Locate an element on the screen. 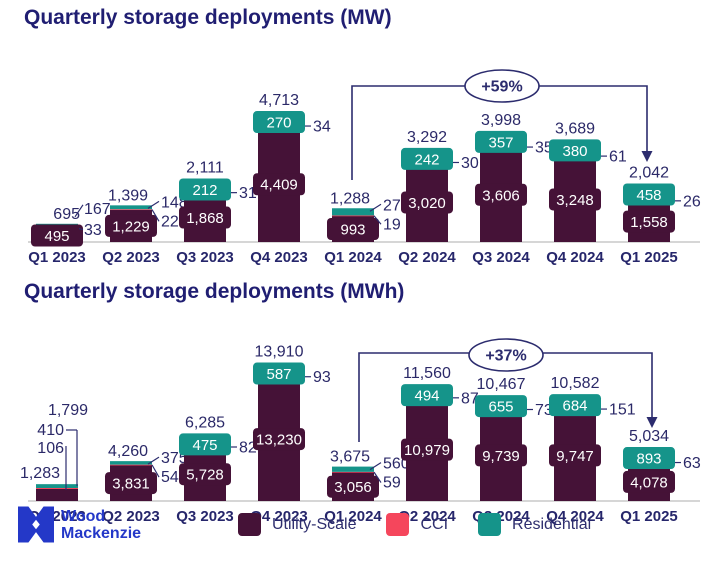  bar-group-Q3-2023: 5,728 475 6,285 82 is located at coordinates (218, 457).